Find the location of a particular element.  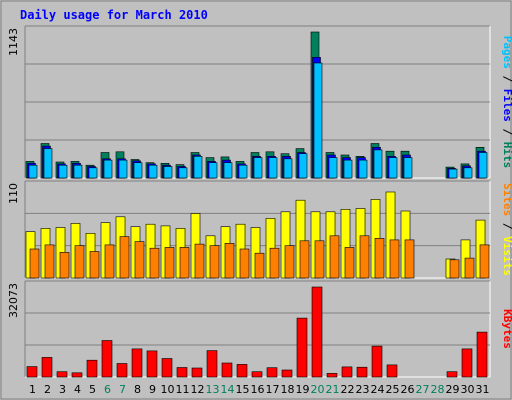

panel-ymax-label: 110 is located at coordinates (13, 193).